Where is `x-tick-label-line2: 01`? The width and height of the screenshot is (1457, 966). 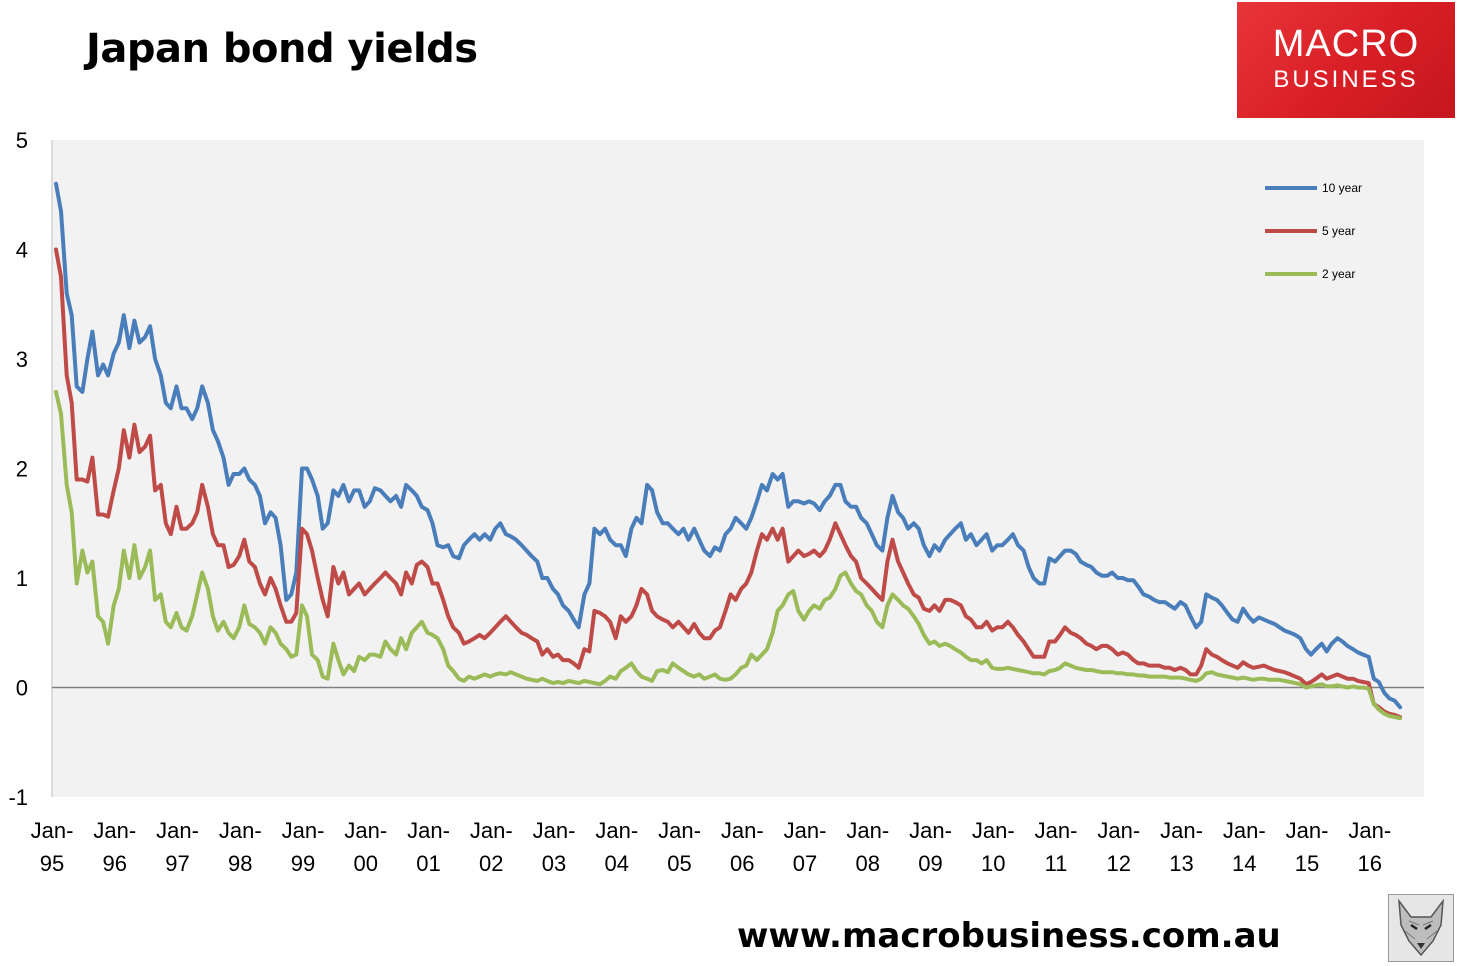 x-tick-label-line2: 01 is located at coordinates (428, 863).